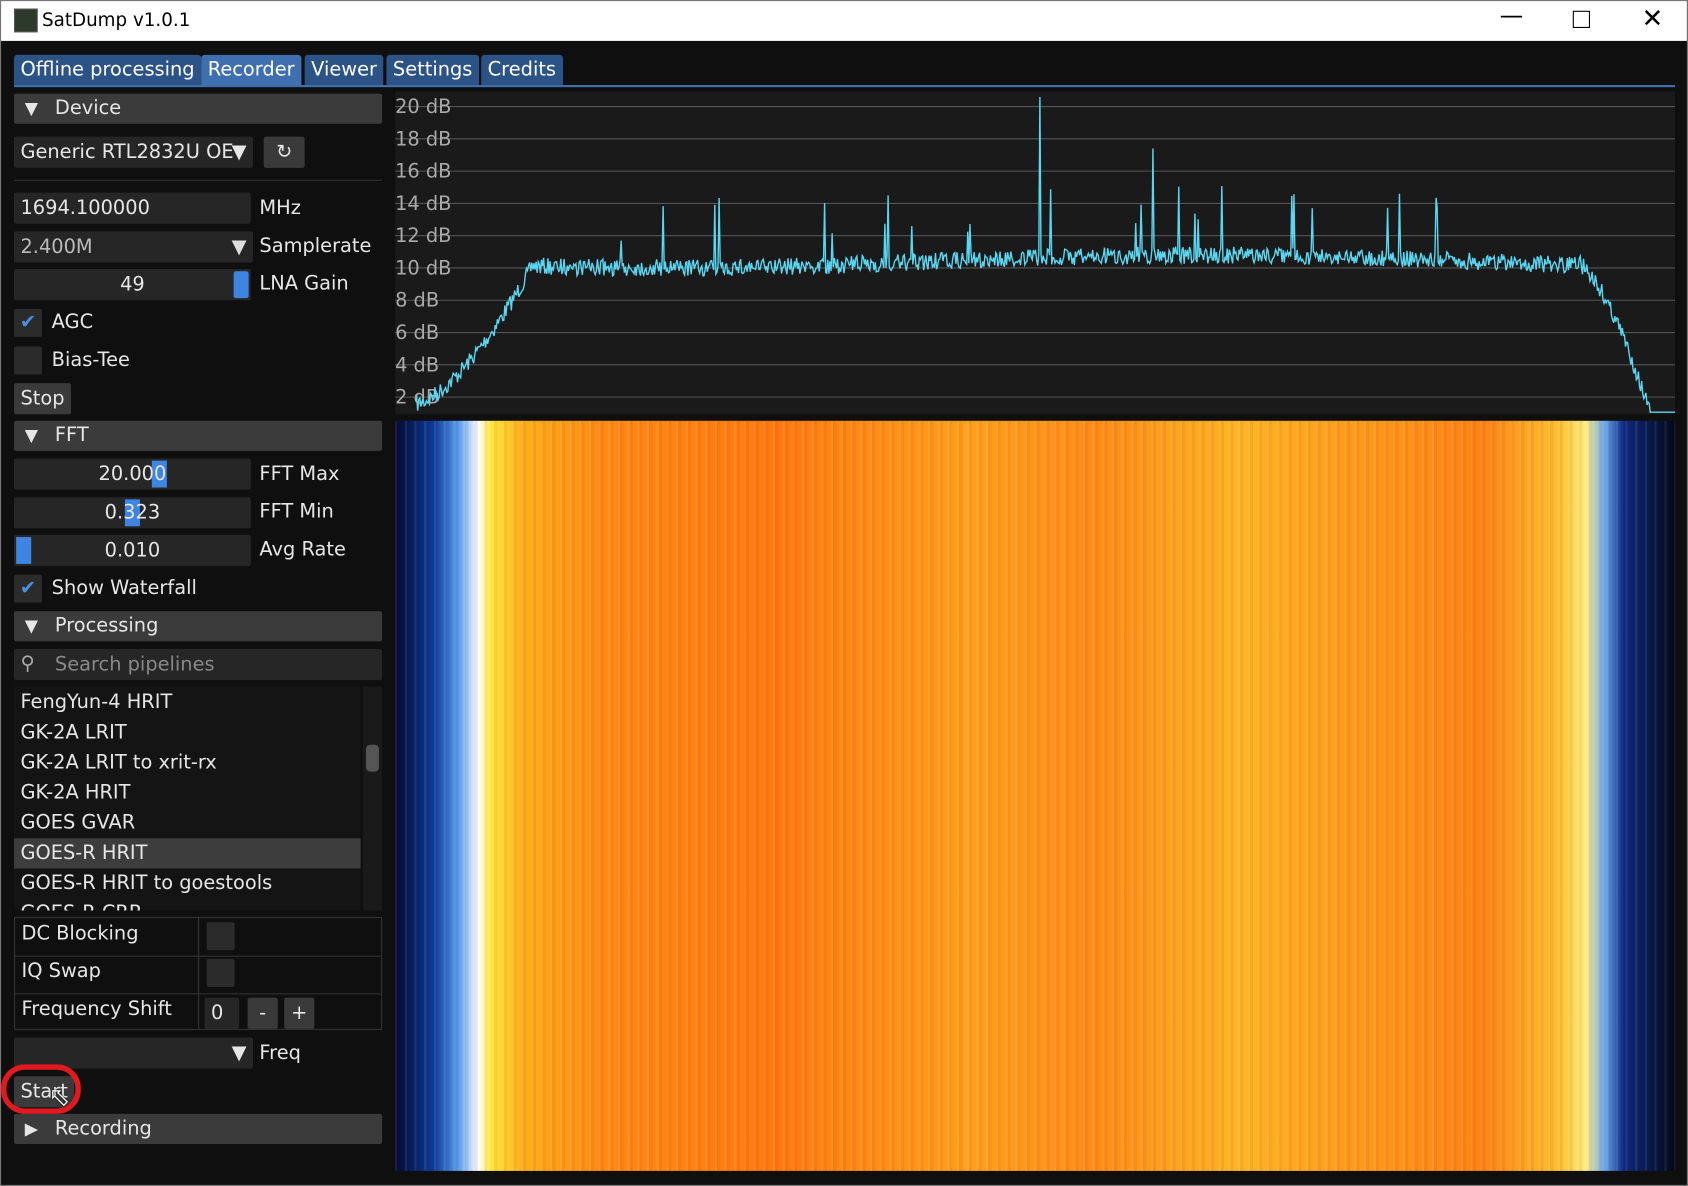 The width and height of the screenshot is (1688, 1186). Describe the element at coordinates (344, 70) in the screenshot. I see `tab: Viewer` at that location.